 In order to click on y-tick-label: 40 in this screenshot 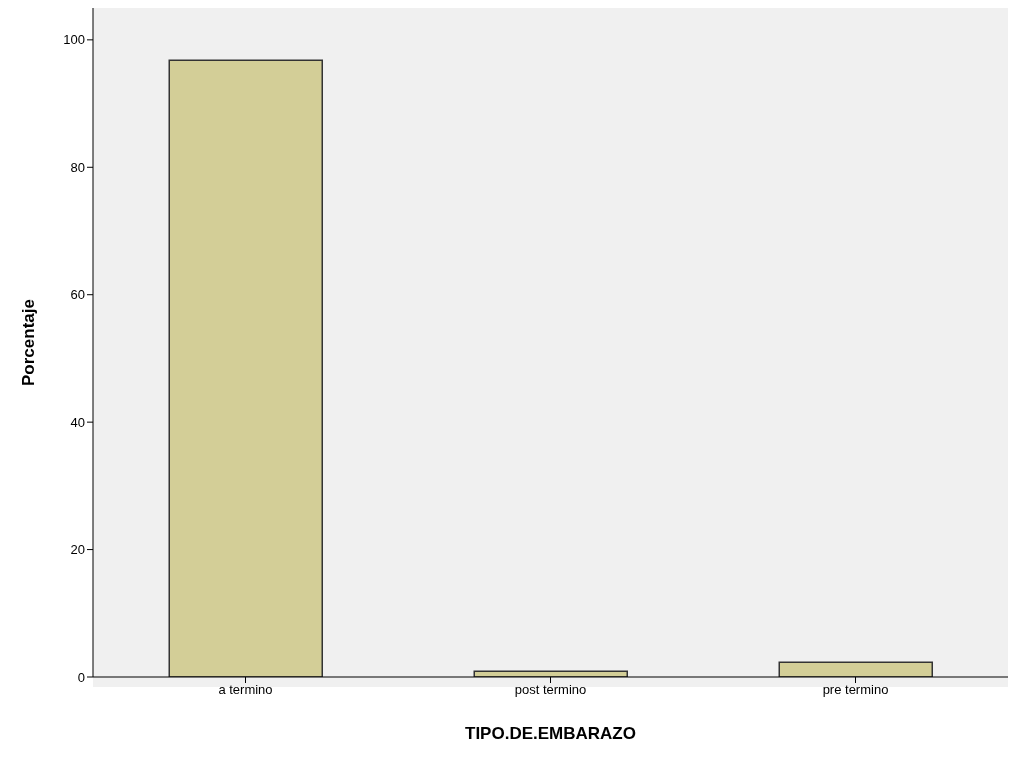, I will do `click(77, 422)`.